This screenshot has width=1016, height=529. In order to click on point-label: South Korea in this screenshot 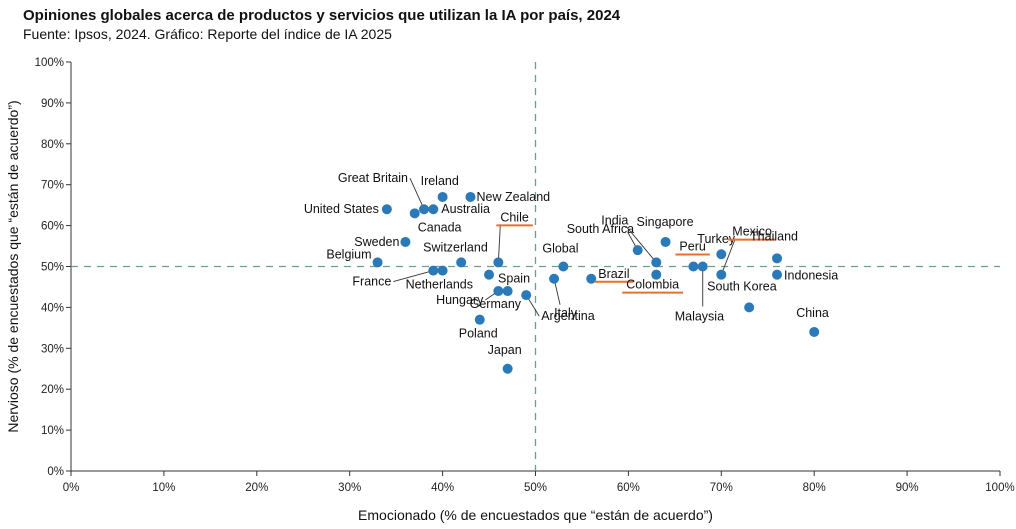, I will do `click(742, 286)`.